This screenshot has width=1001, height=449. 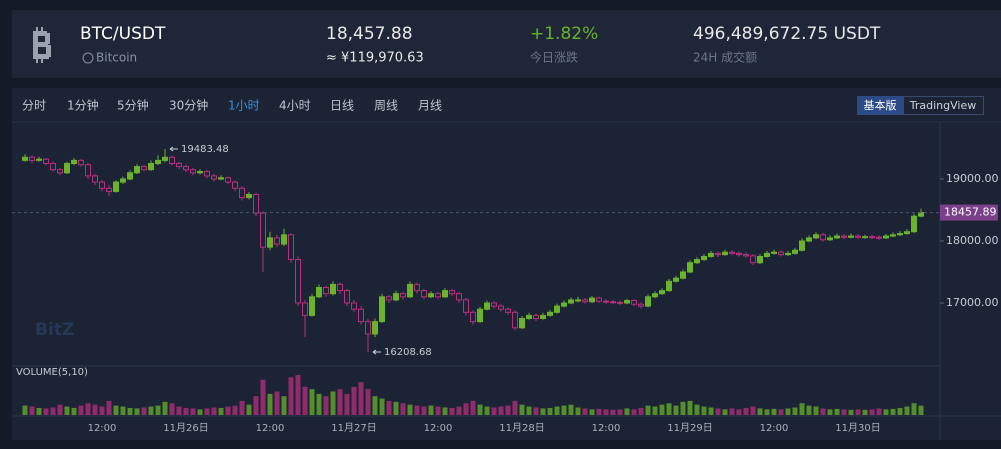 I want to click on mode-label: TradingView, so click(x=942, y=105).